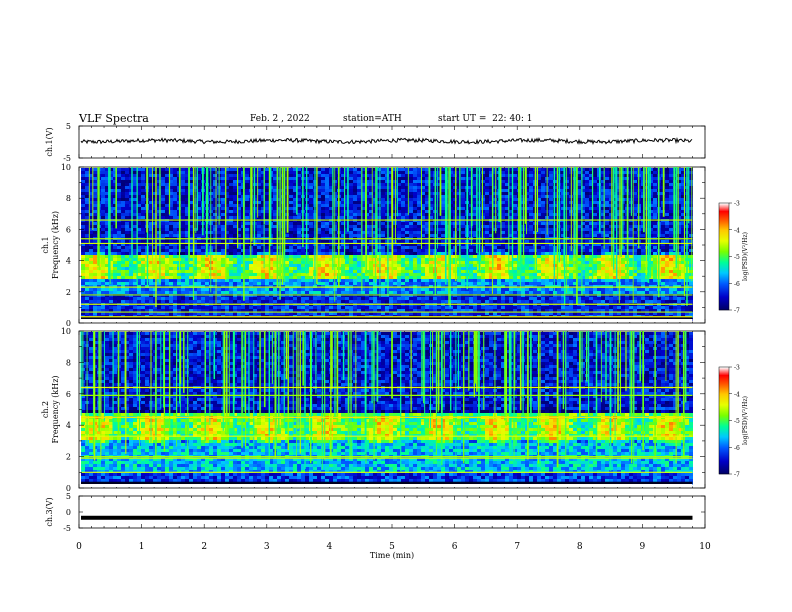 Image resolution: width=792 pixels, height=612 pixels. What do you see at coordinates (79, 547) in the screenshot?
I see `x-tick-label: 0` at bounding box center [79, 547].